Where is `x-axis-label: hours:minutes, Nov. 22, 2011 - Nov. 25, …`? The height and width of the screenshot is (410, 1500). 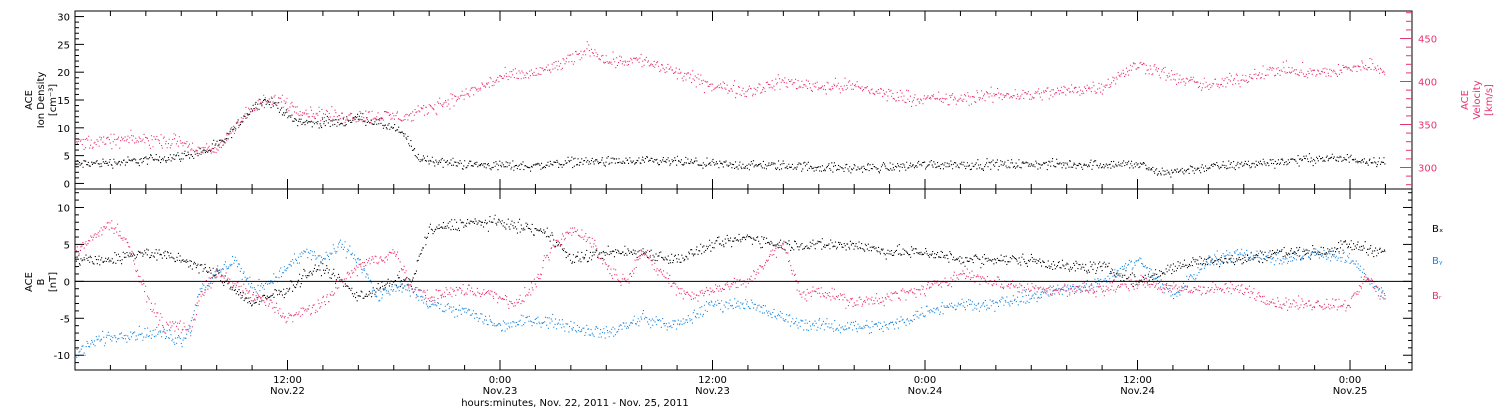 x-axis-label: hours:minutes, Nov. 22, 2011 - Nov. 25, … is located at coordinates (575, 403).